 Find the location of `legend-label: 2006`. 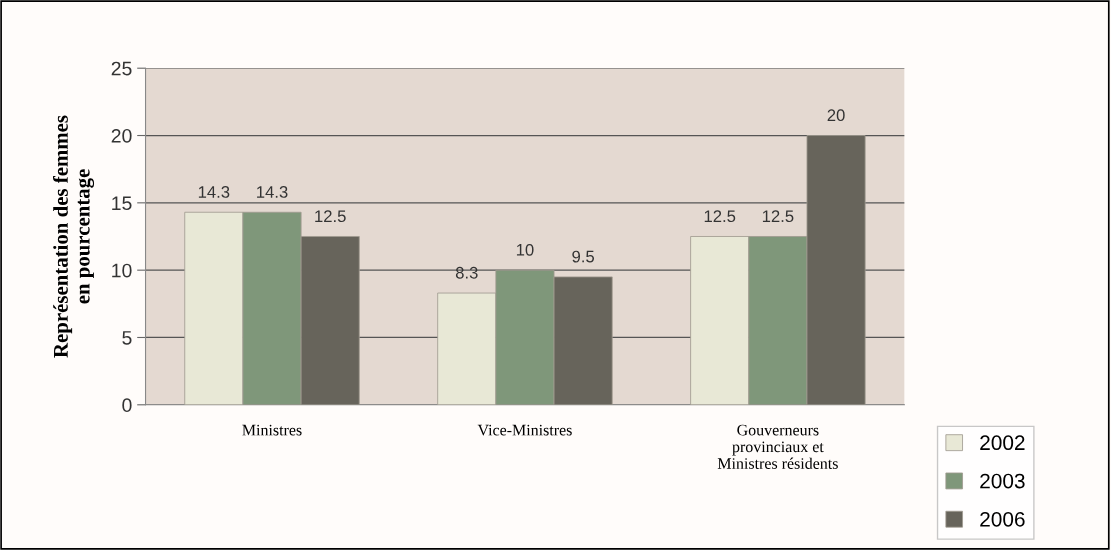

legend-label: 2006 is located at coordinates (1002, 519).